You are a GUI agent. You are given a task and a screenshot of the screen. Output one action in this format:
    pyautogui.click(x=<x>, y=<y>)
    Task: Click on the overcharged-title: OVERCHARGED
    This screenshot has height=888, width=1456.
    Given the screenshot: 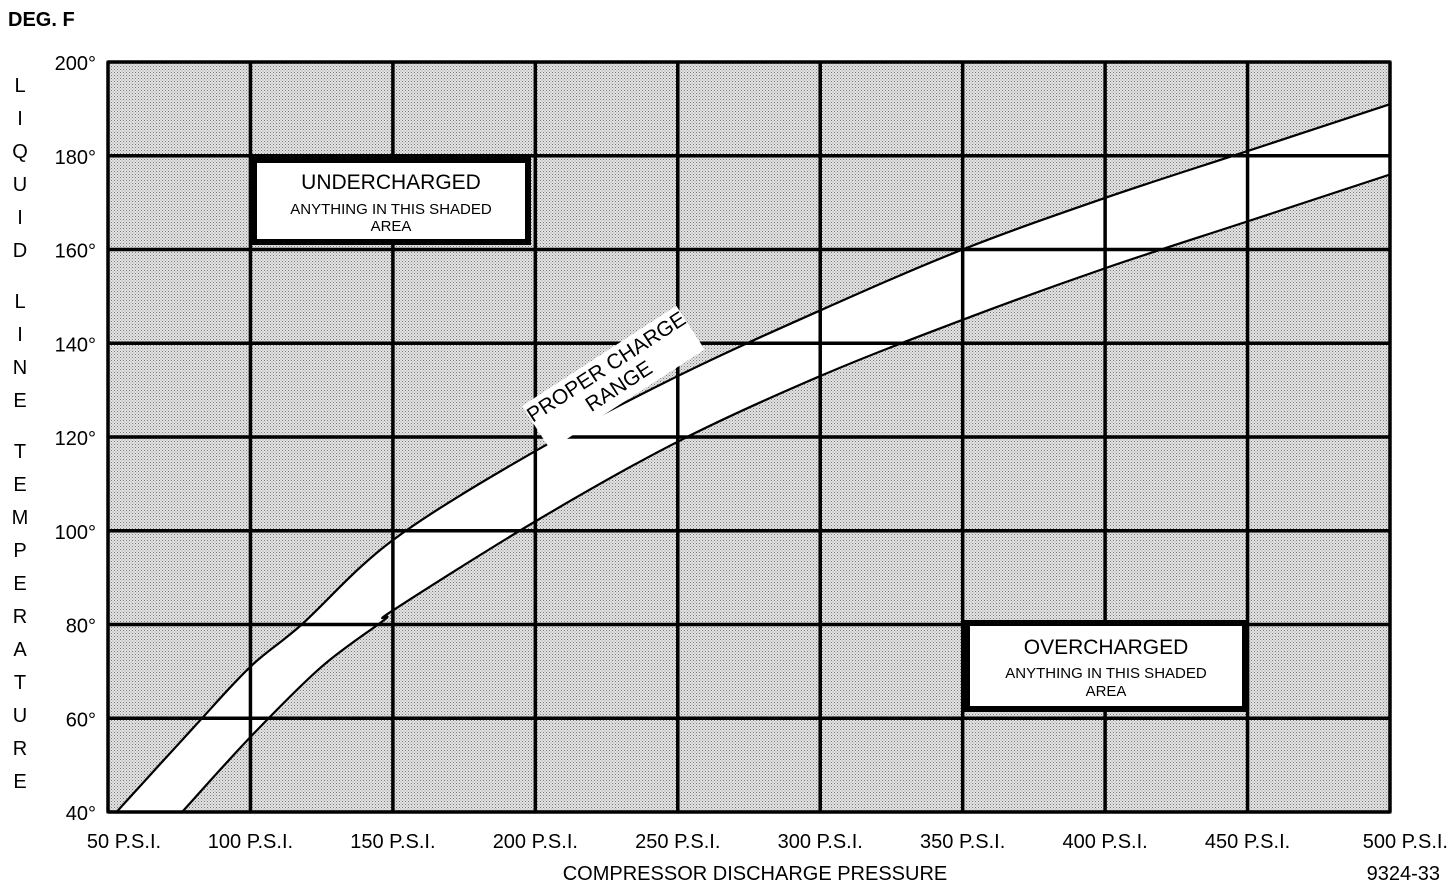 What is the action you would take?
    pyautogui.click(x=1106, y=647)
    